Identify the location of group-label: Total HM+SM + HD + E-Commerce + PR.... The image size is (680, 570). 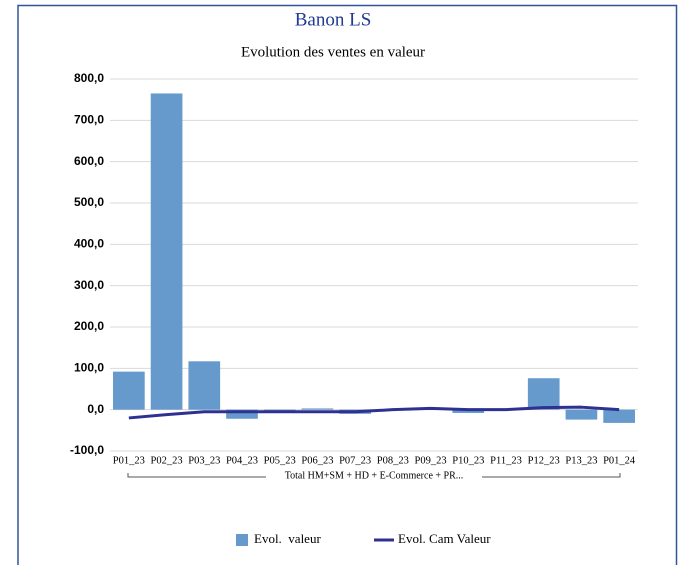
(374, 475).